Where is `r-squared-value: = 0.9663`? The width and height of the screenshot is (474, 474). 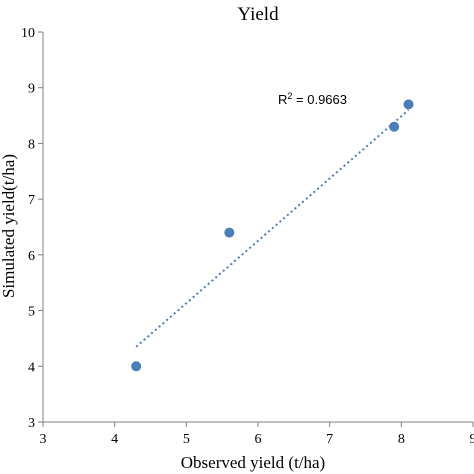 r-squared-value: = 0.9663 is located at coordinates (319, 99).